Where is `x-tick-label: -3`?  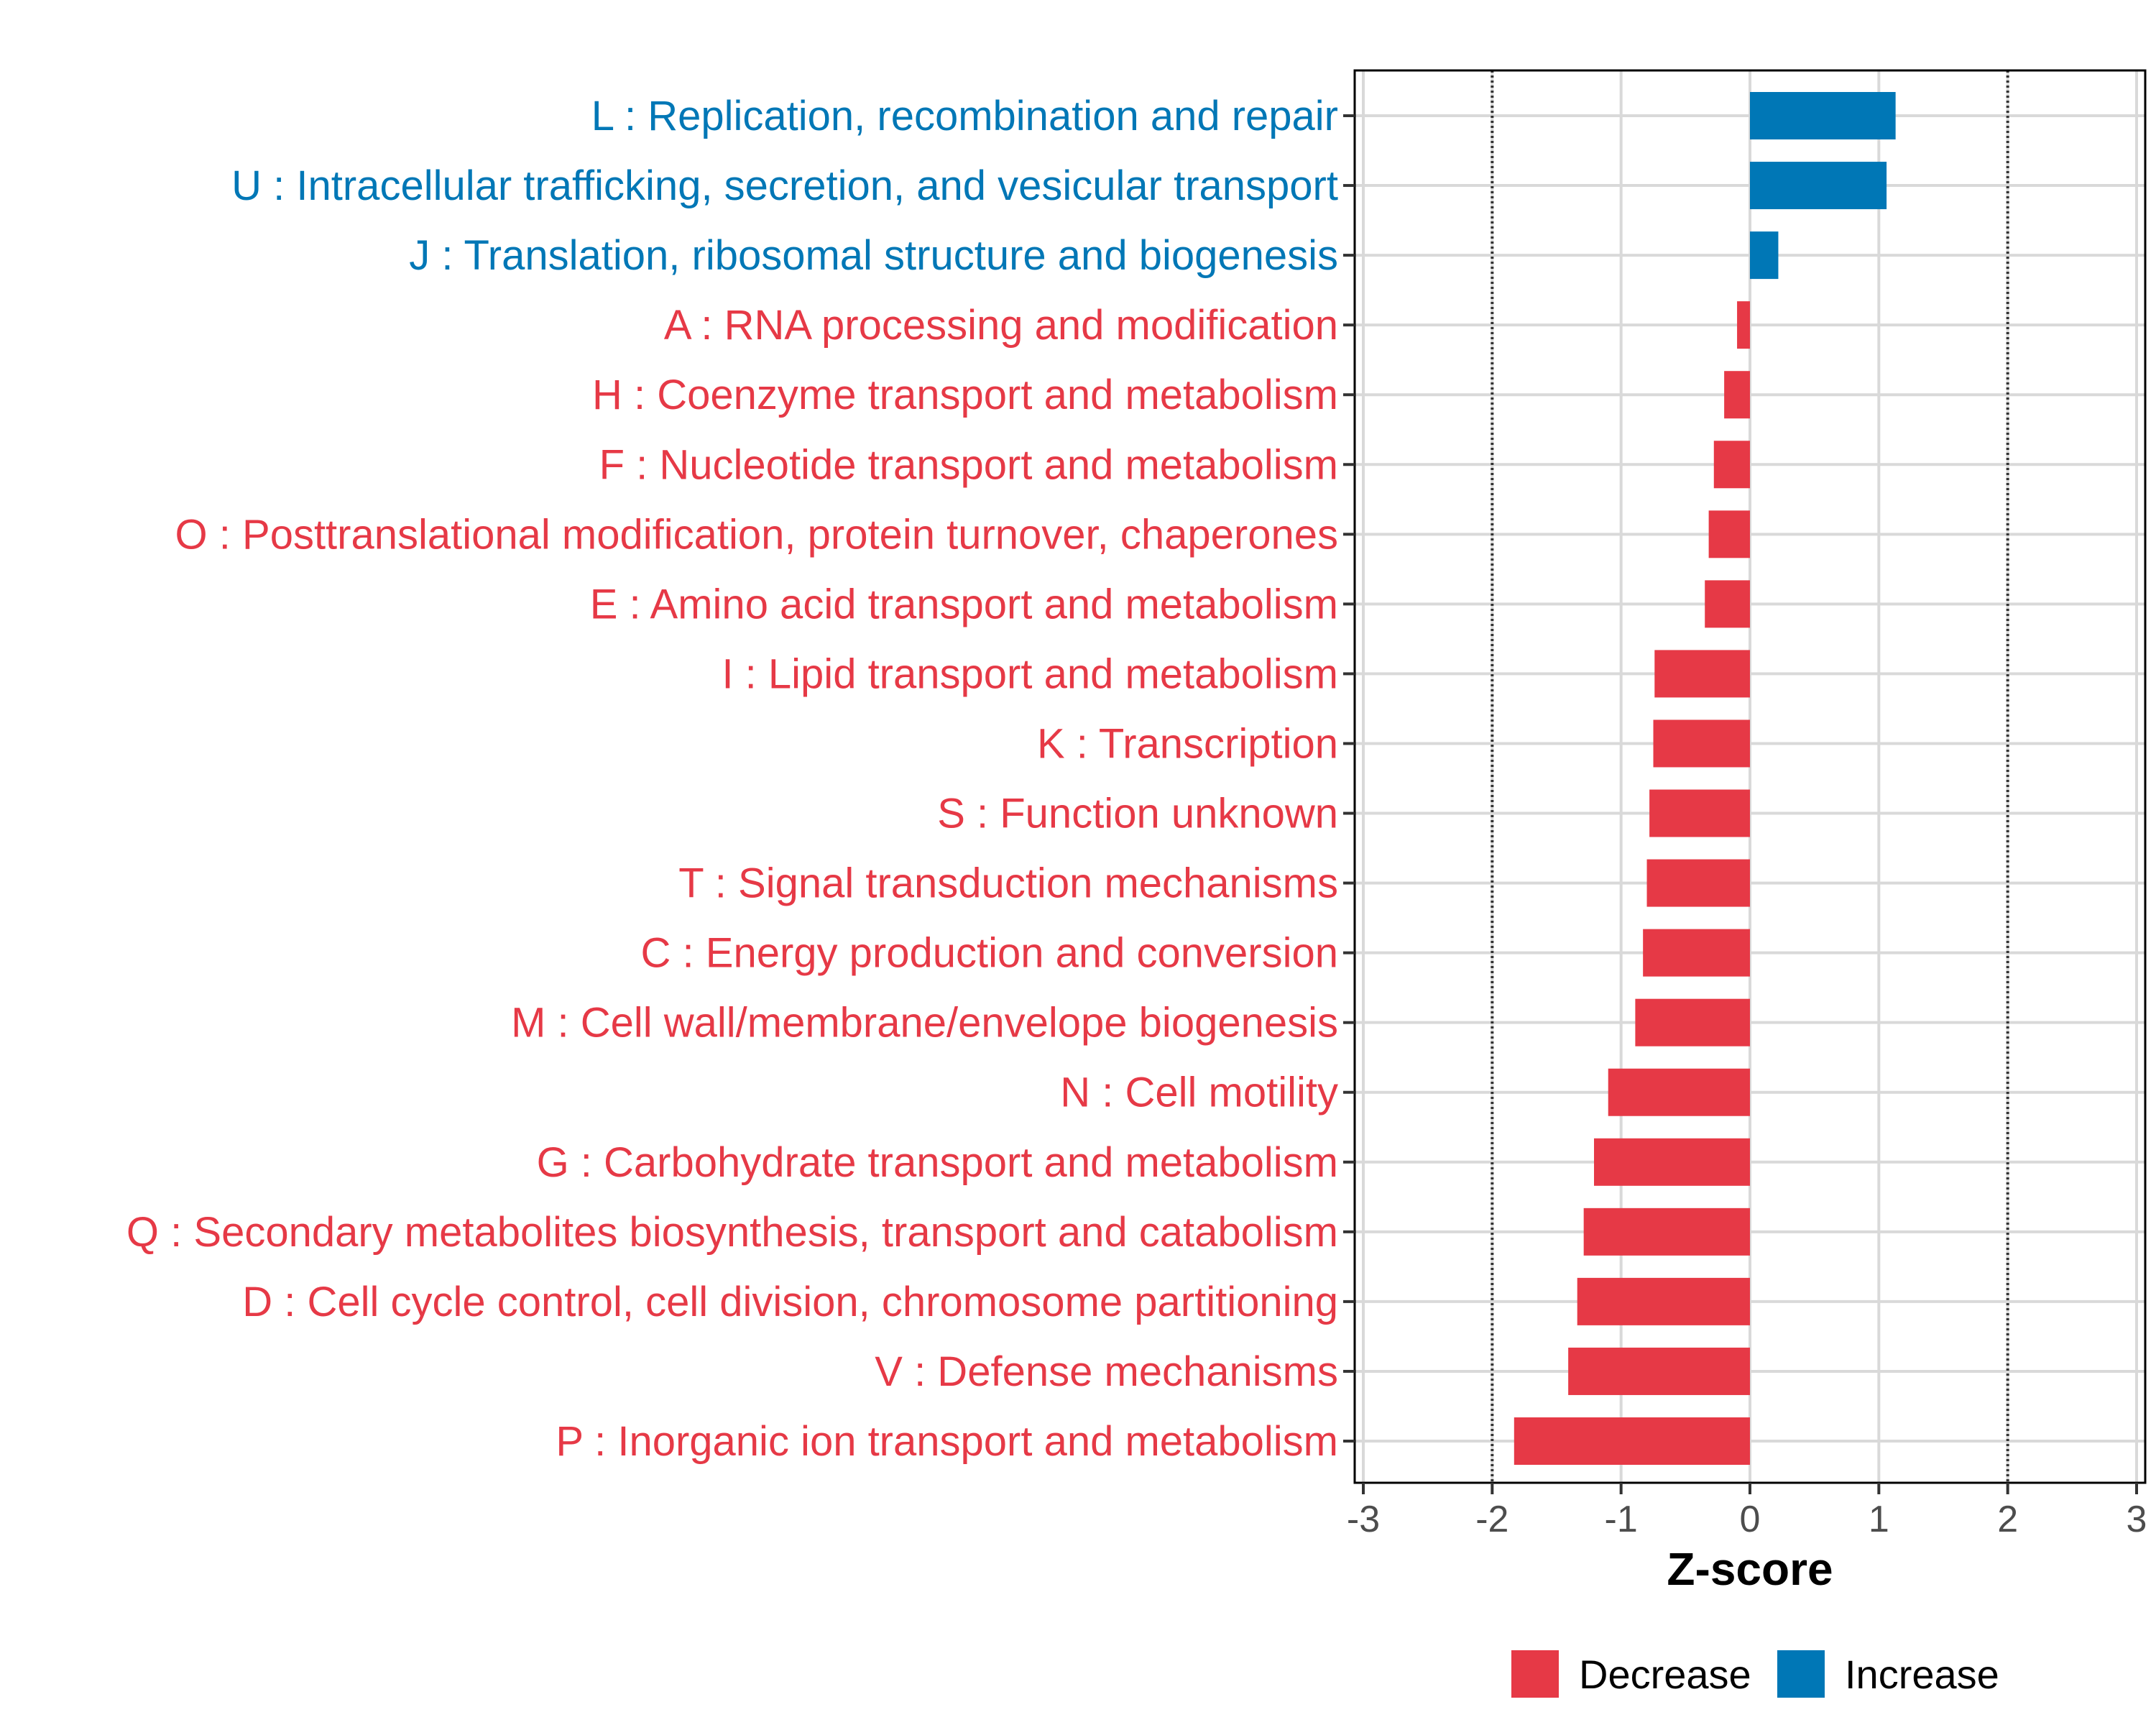 x-tick-label: -3 is located at coordinates (1363, 1519).